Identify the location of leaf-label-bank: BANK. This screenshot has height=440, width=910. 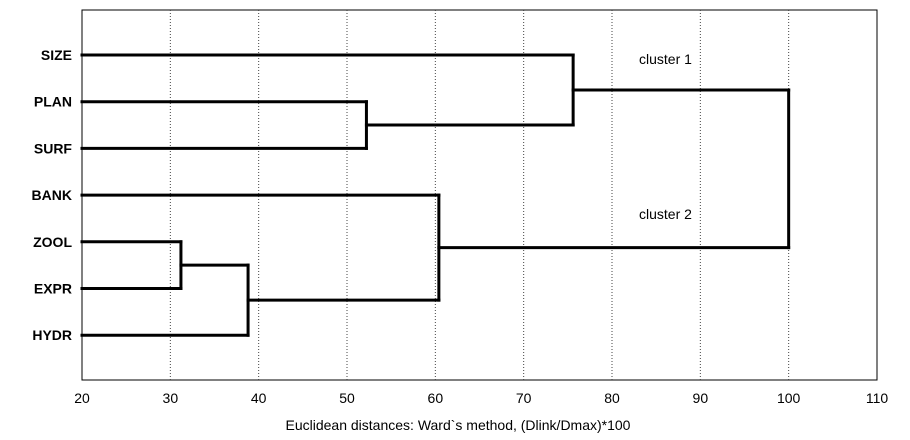
(52, 195).